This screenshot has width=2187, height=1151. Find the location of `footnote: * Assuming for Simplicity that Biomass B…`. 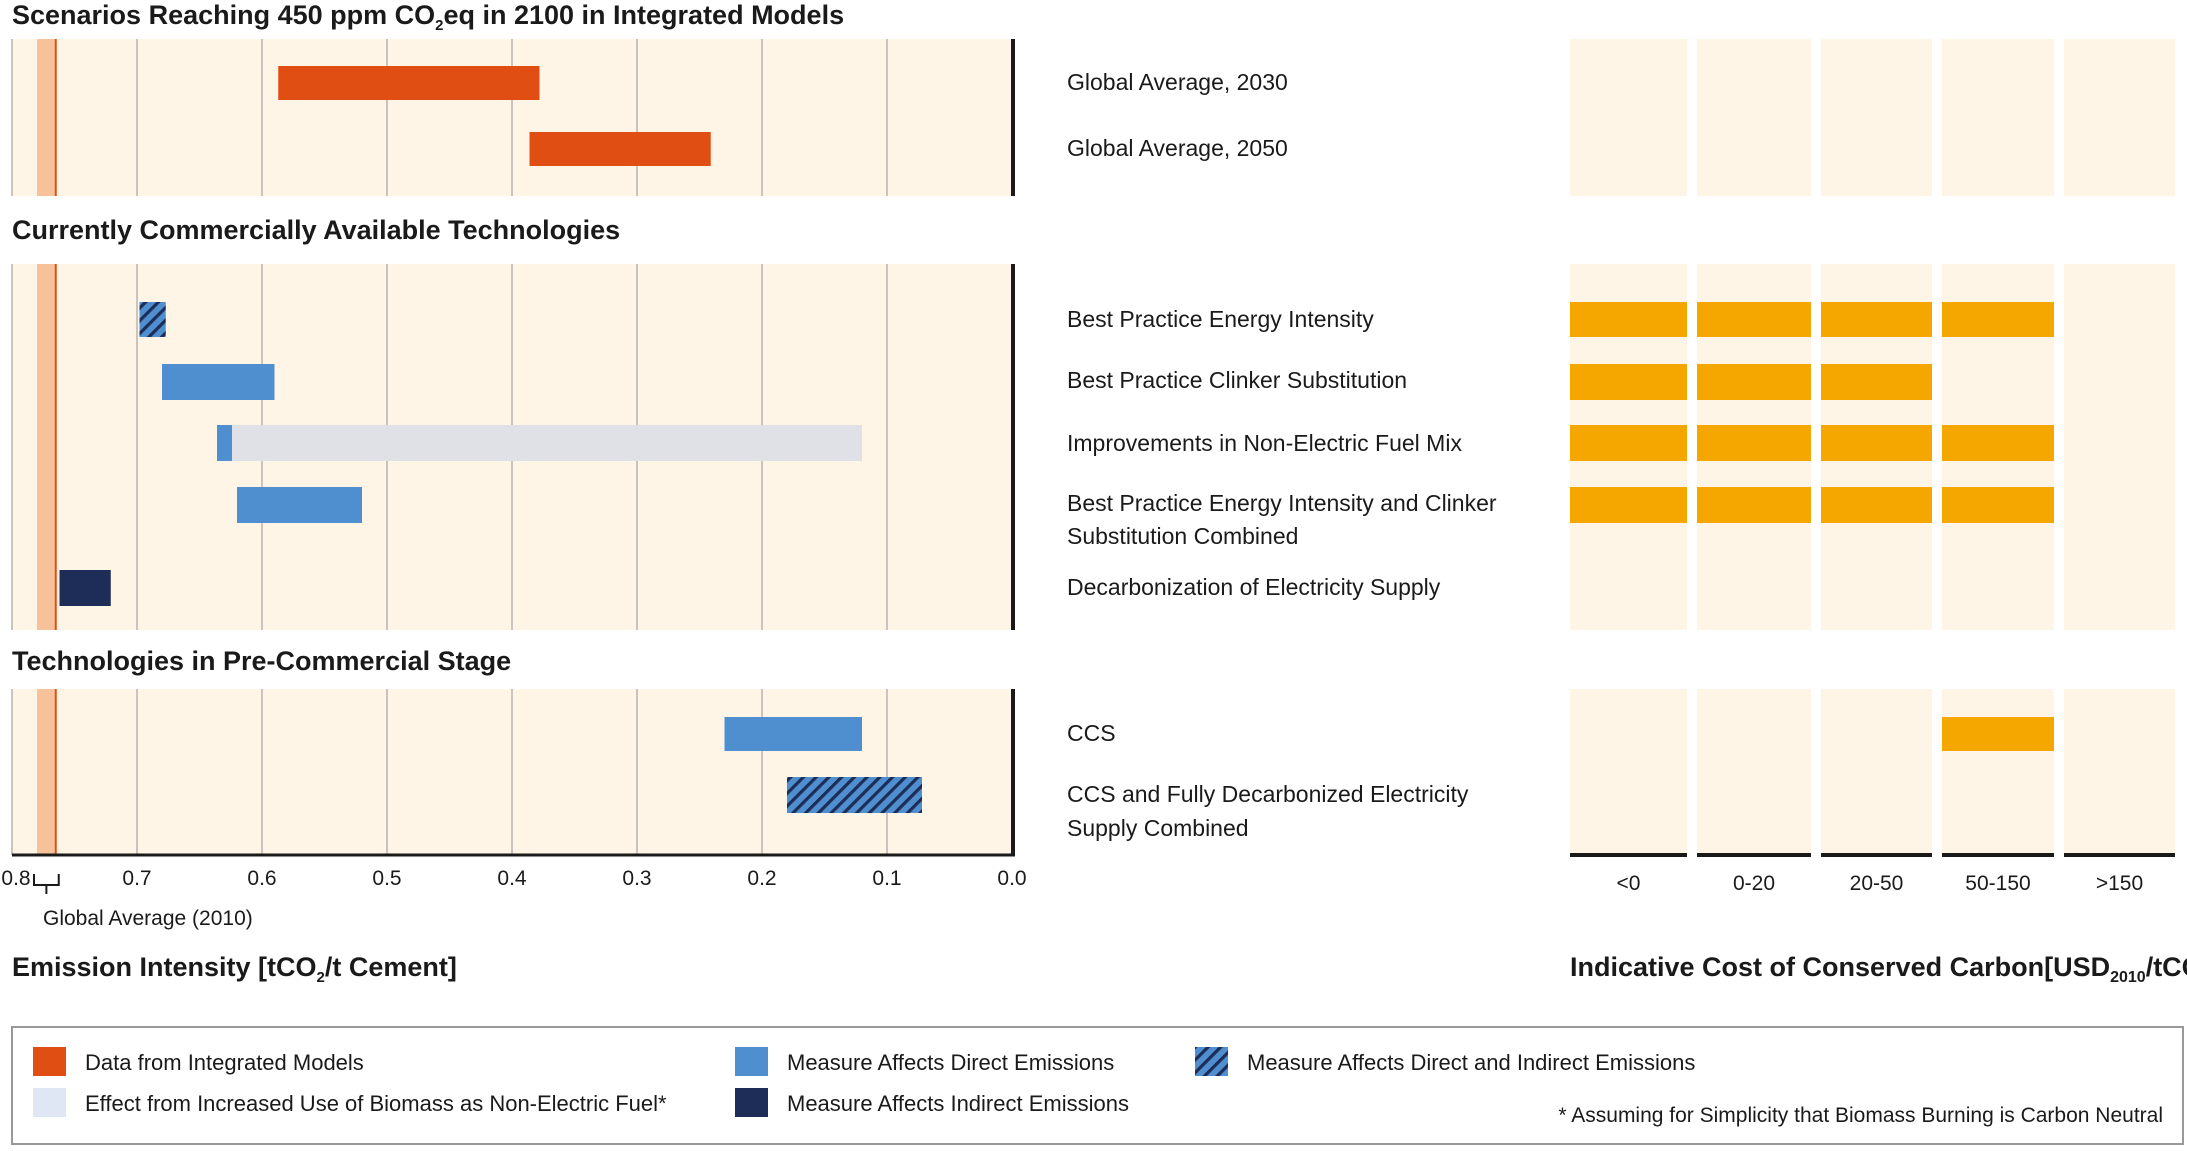

footnote: * Assuming for Simplicity that Biomass B… is located at coordinates (1860, 1115).